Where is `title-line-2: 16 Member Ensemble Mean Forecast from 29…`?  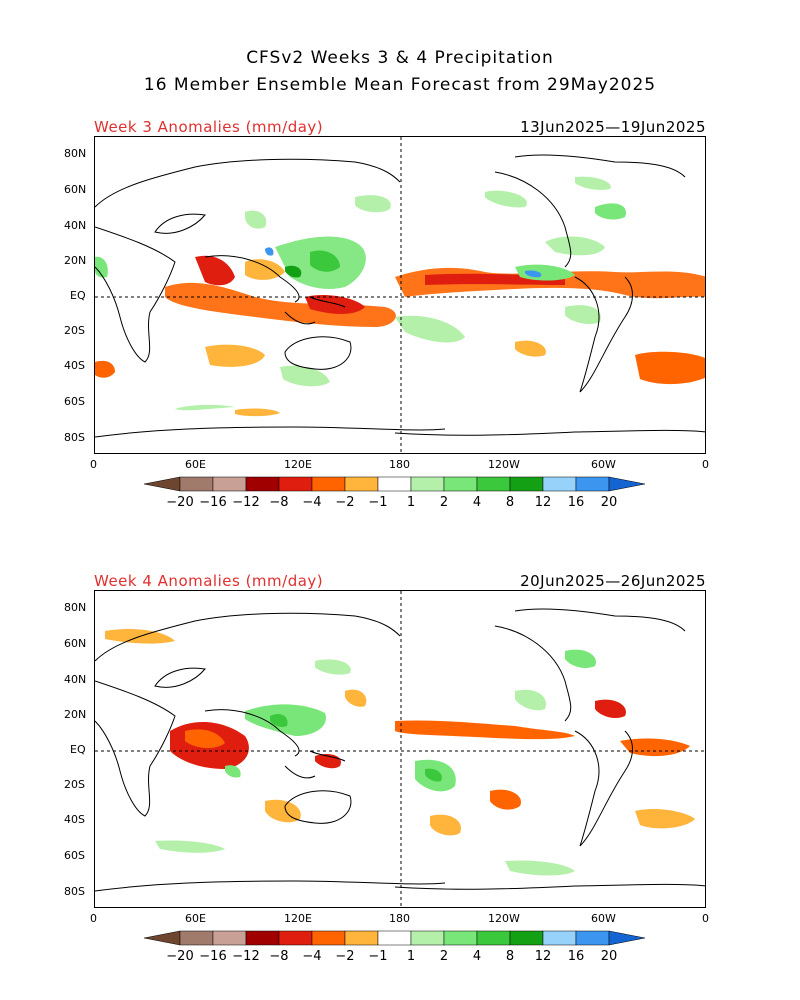
title-line-2: 16 Member Ensemble Mean Forecast from 29… is located at coordinates (400, 85).